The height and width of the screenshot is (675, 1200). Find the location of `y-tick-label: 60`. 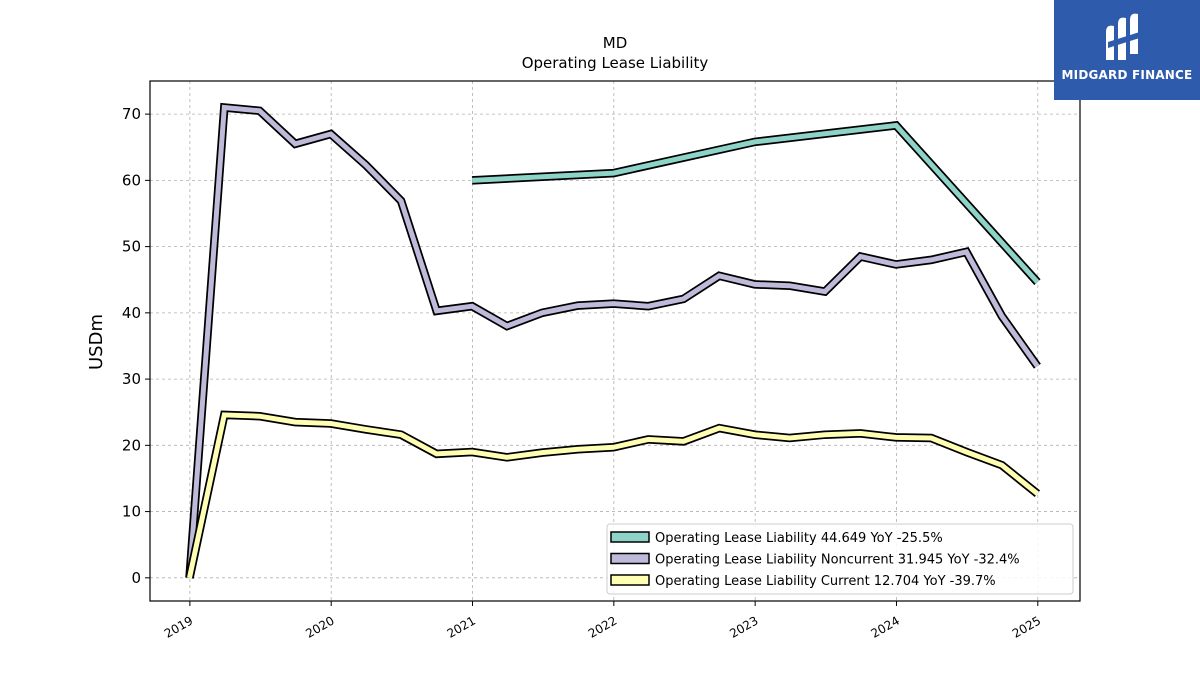

y-tick-label: 60 is located at coordinates (131, 180).